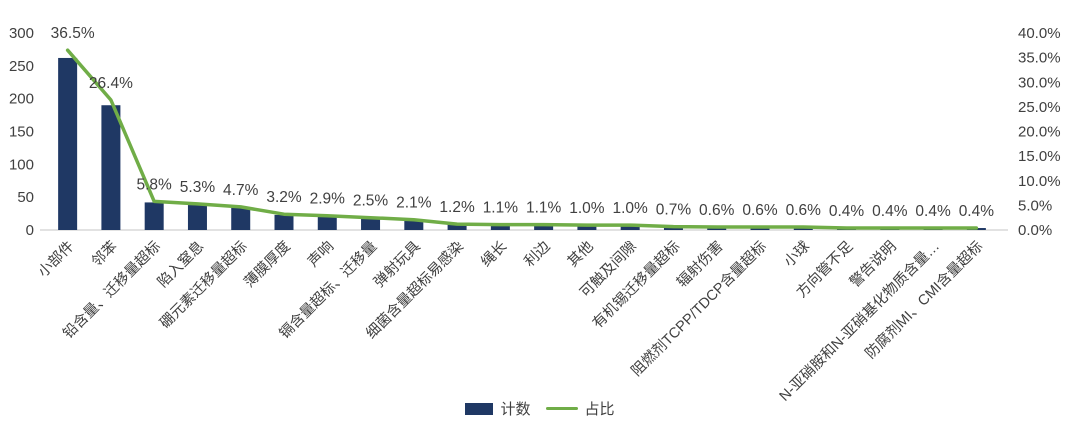 The width and height of the screenshot is (1080, 445). Describe the element at coordinates (56, 259) in the screenshot. I see `category-label: 小部件` at that location.